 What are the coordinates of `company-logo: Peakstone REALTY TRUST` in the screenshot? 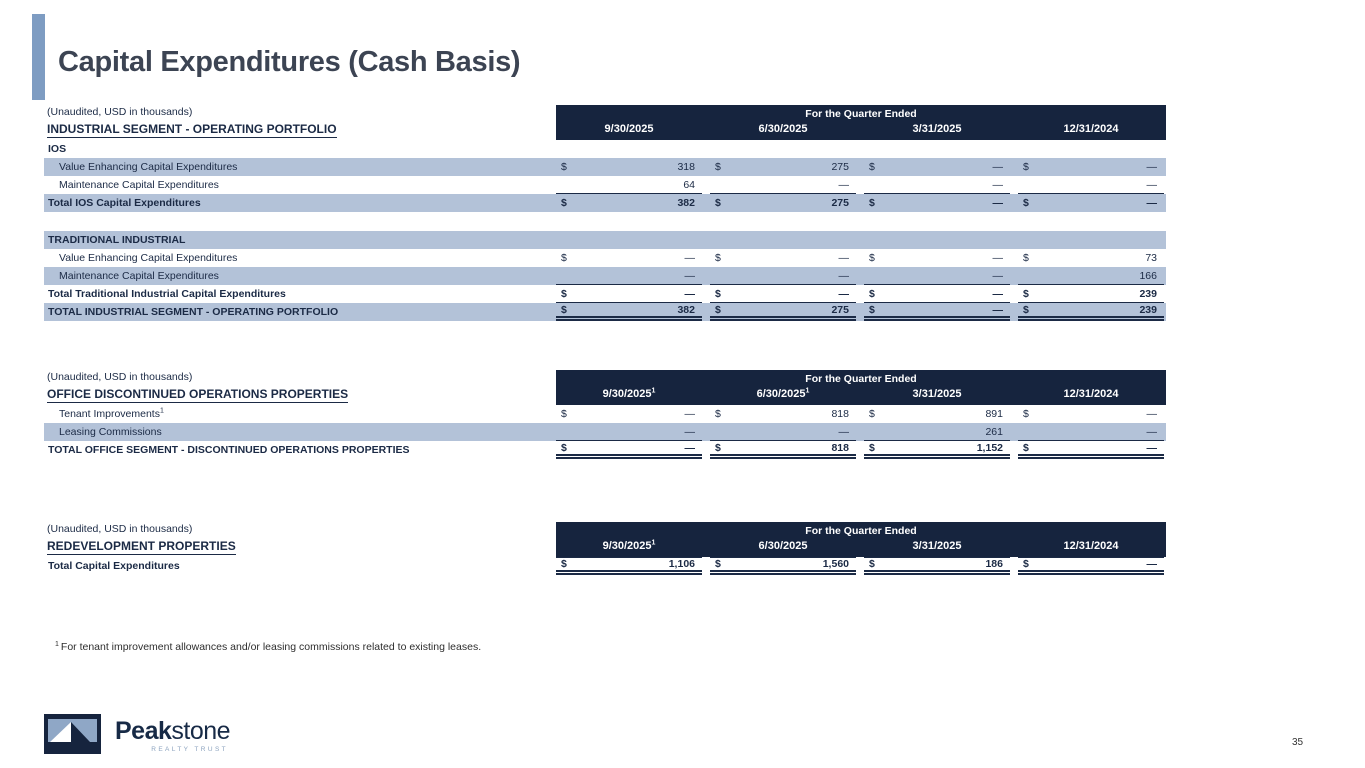 It's located at (137, 736).